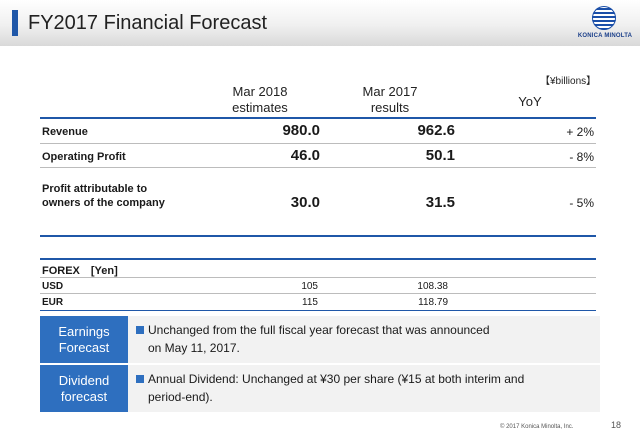 This screenshot has width=640, height=443. Describe the element at coordinates (53, 286) in the screenshot. I see `forex-label-usd: USD` at that location.